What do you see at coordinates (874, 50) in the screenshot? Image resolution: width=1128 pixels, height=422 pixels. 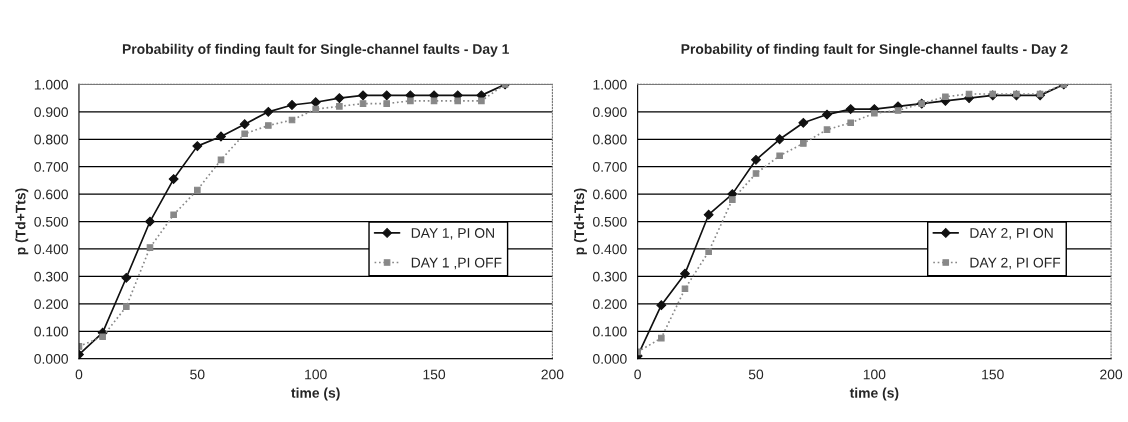 I see `chart-title: Probability of finding fault for Single-channel faults - Day 2` at bounding box center [874, 50].